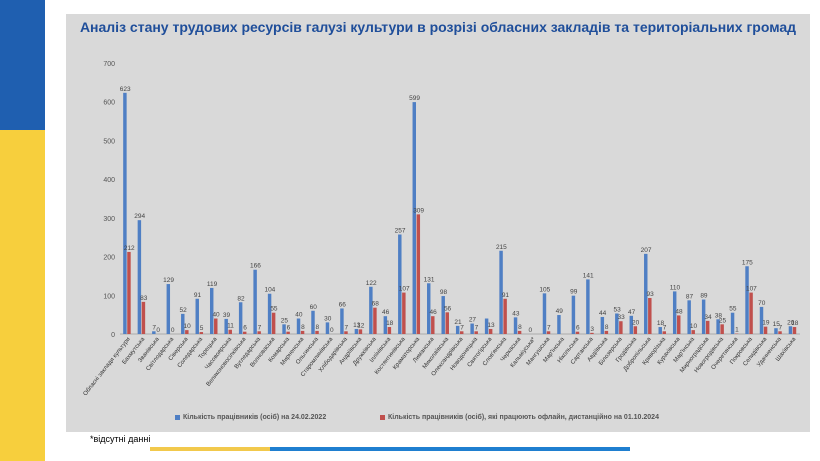 The image size is (820, 461). Describe the element at coordinates (737, 330) in the screenshot. I see `data-label: 1` at that location.